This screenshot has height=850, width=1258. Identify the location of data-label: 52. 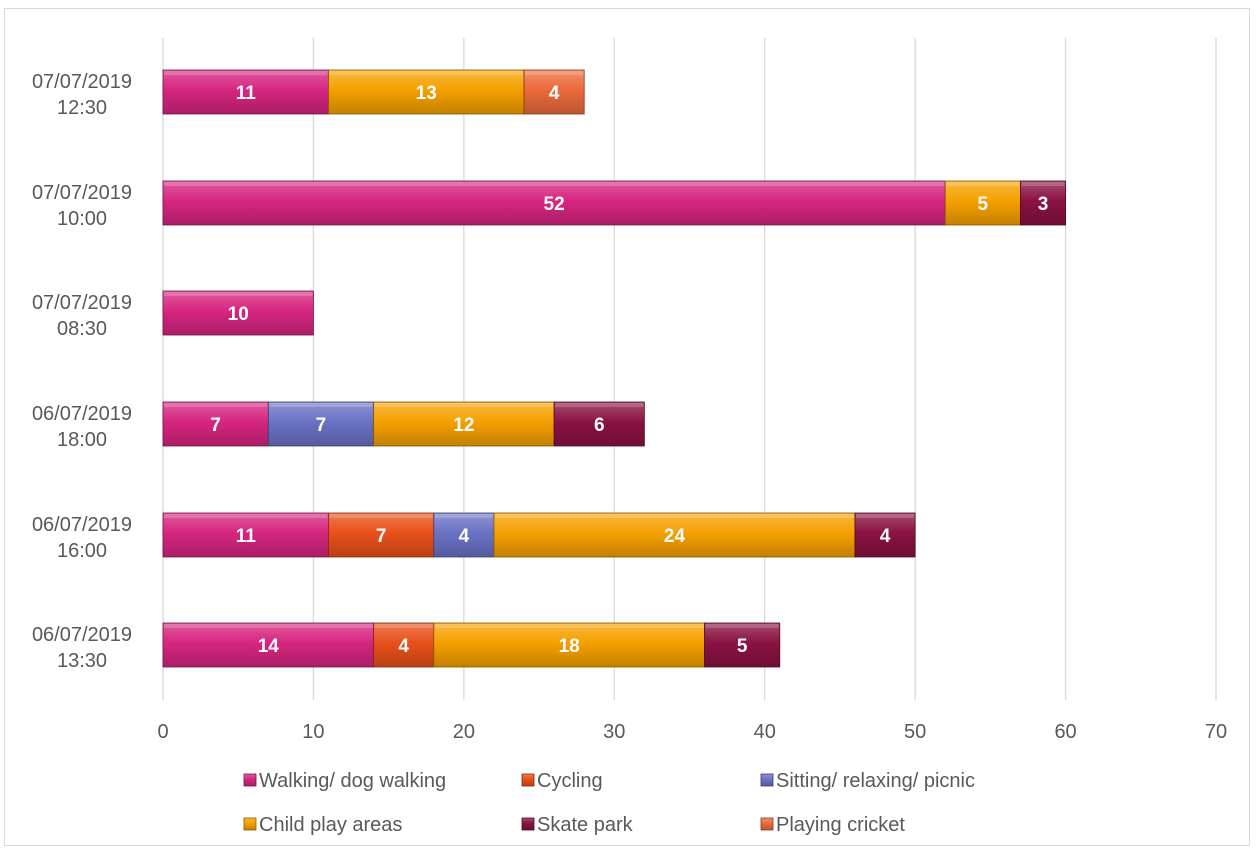
(554, 204).